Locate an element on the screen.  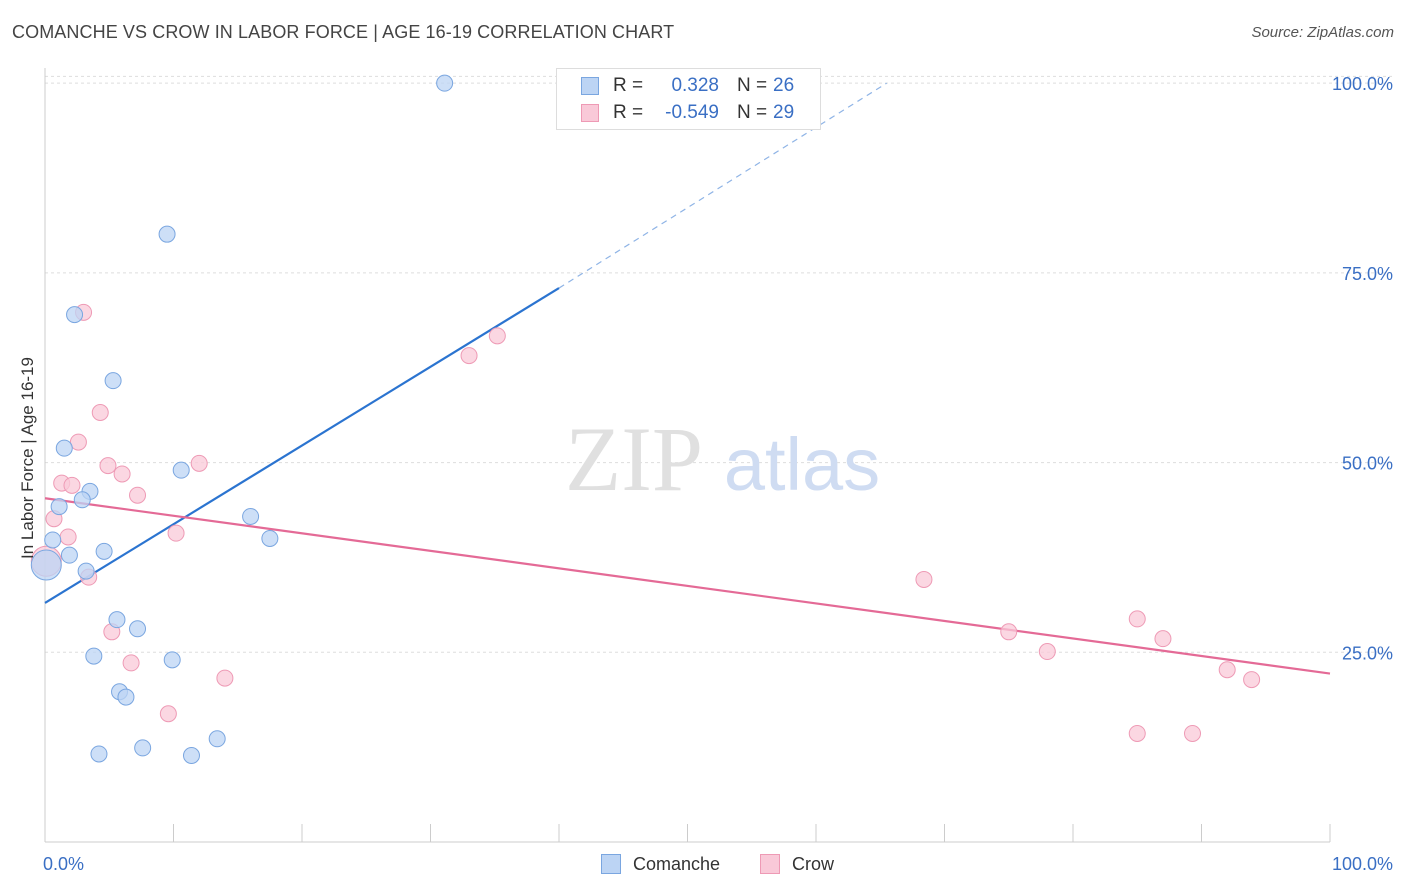
stats-legend: R = 0.328 N = 26 R = -0.549 N = 29 is located at coordinates (688, 99).